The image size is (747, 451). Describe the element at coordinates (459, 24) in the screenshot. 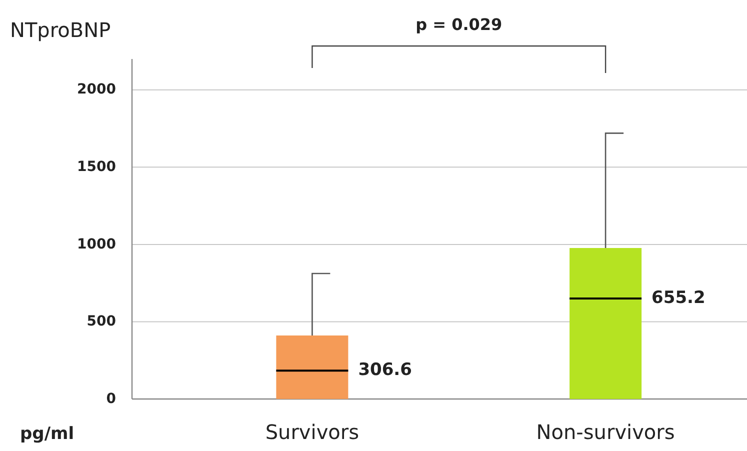

I see `text: p = 0.029` at that location.